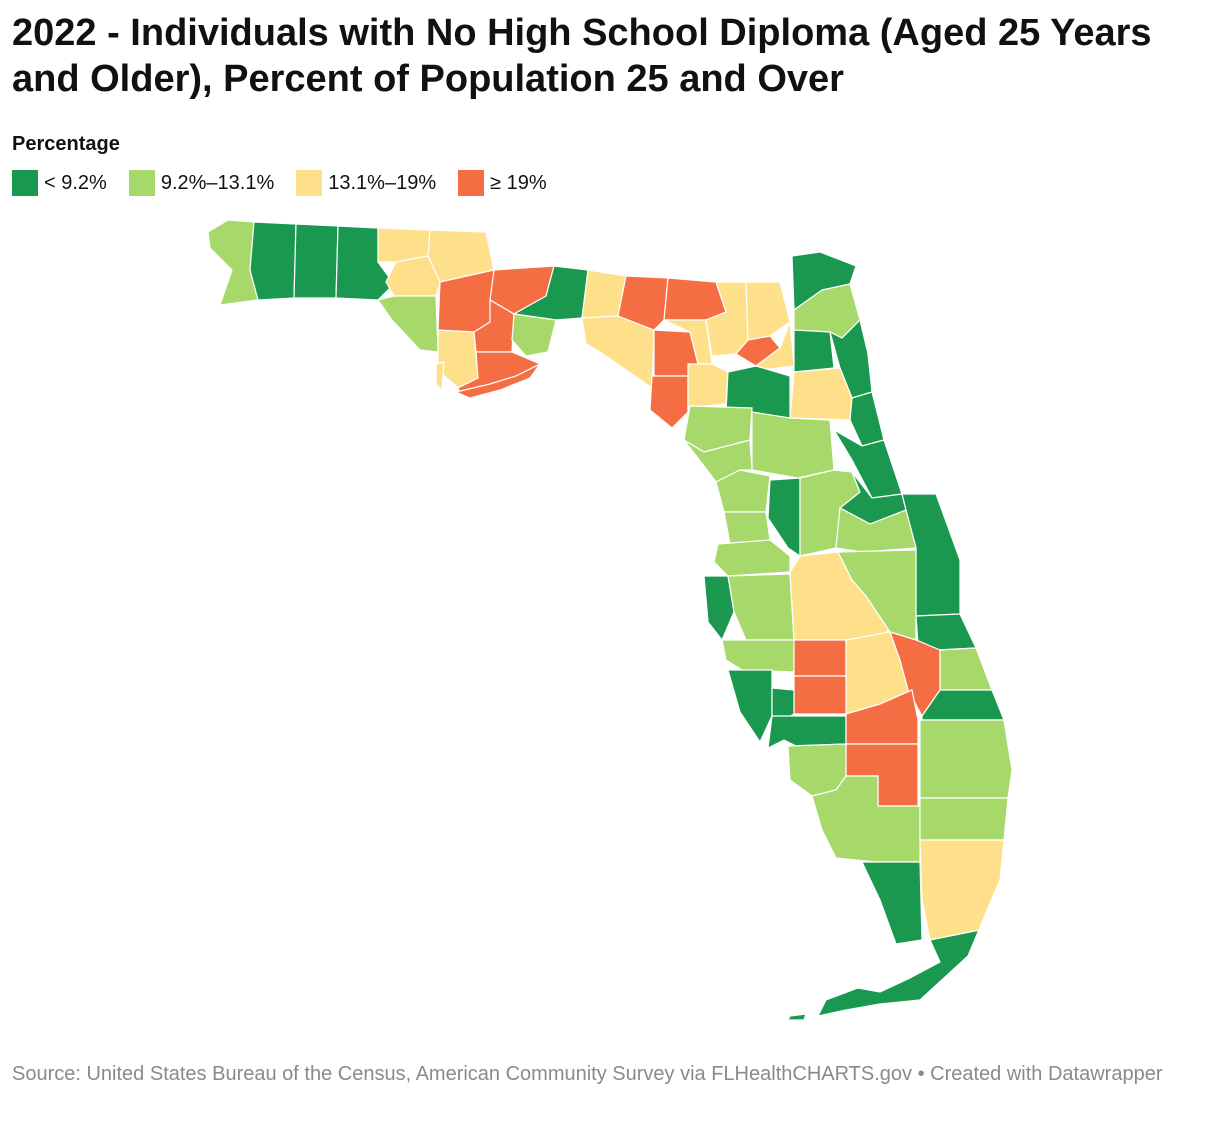 This screenshot has width=1220, height=1124. I want to click on legend-label-mid-high: 13.1%–19%, so click(382, 182).